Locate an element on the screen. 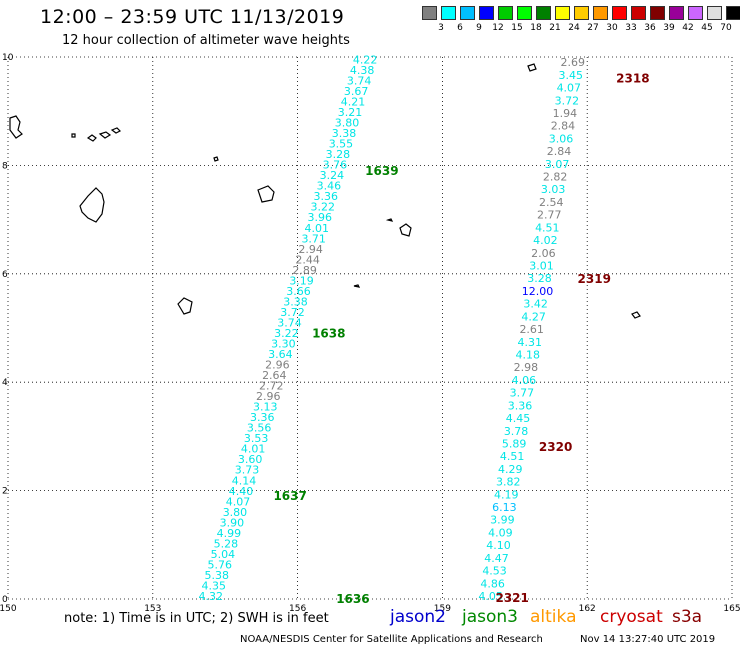 The image size is (740, 650). swh-value: 3.03 is located at coordinates (553, 189).